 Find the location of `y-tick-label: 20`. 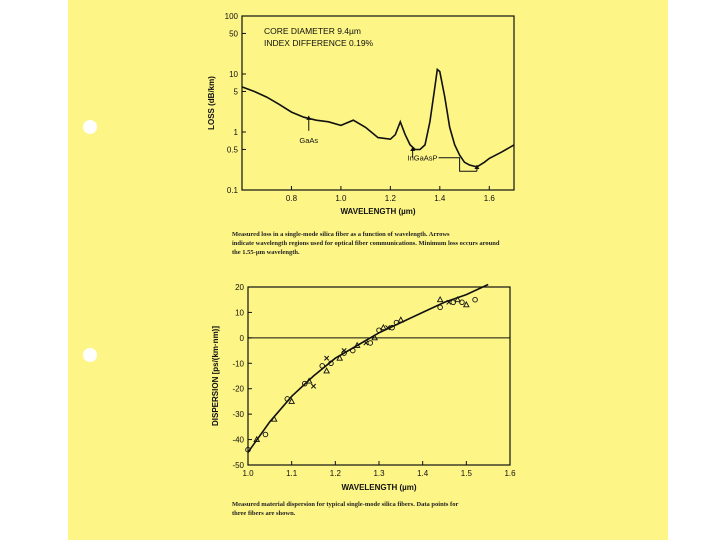

y-tick-label: 20 is located at coordinates (239, 287).